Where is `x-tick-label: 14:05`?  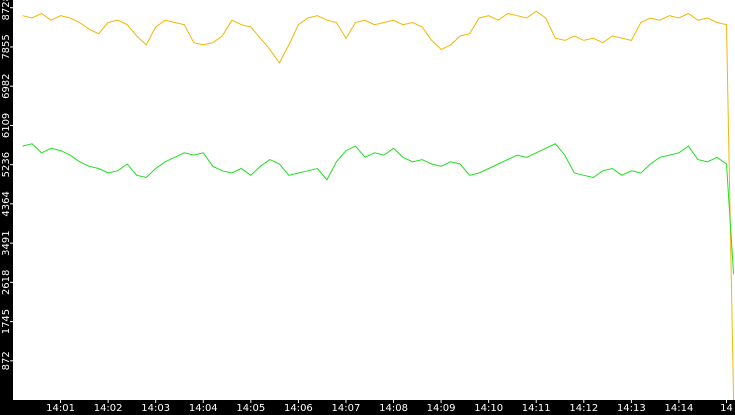 x-tick-label: 14:05 is located at coordinates (250, 408).